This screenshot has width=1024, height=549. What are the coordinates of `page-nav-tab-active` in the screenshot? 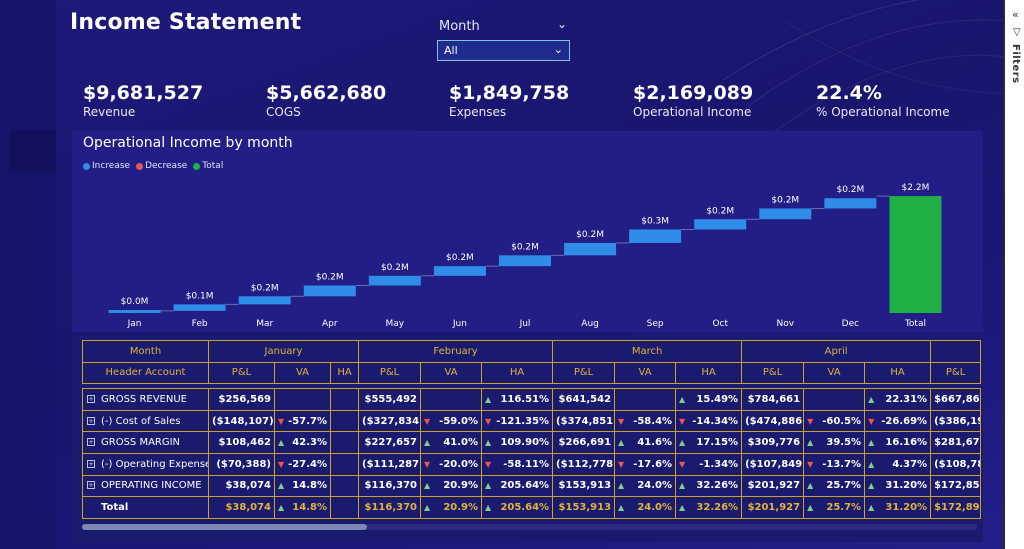 It's located at (33, 151).